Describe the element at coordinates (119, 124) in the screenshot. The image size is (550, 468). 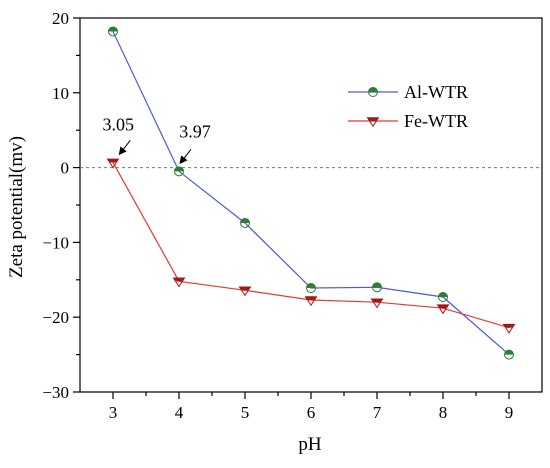
I see `annotation-label: 3.05` at that location.